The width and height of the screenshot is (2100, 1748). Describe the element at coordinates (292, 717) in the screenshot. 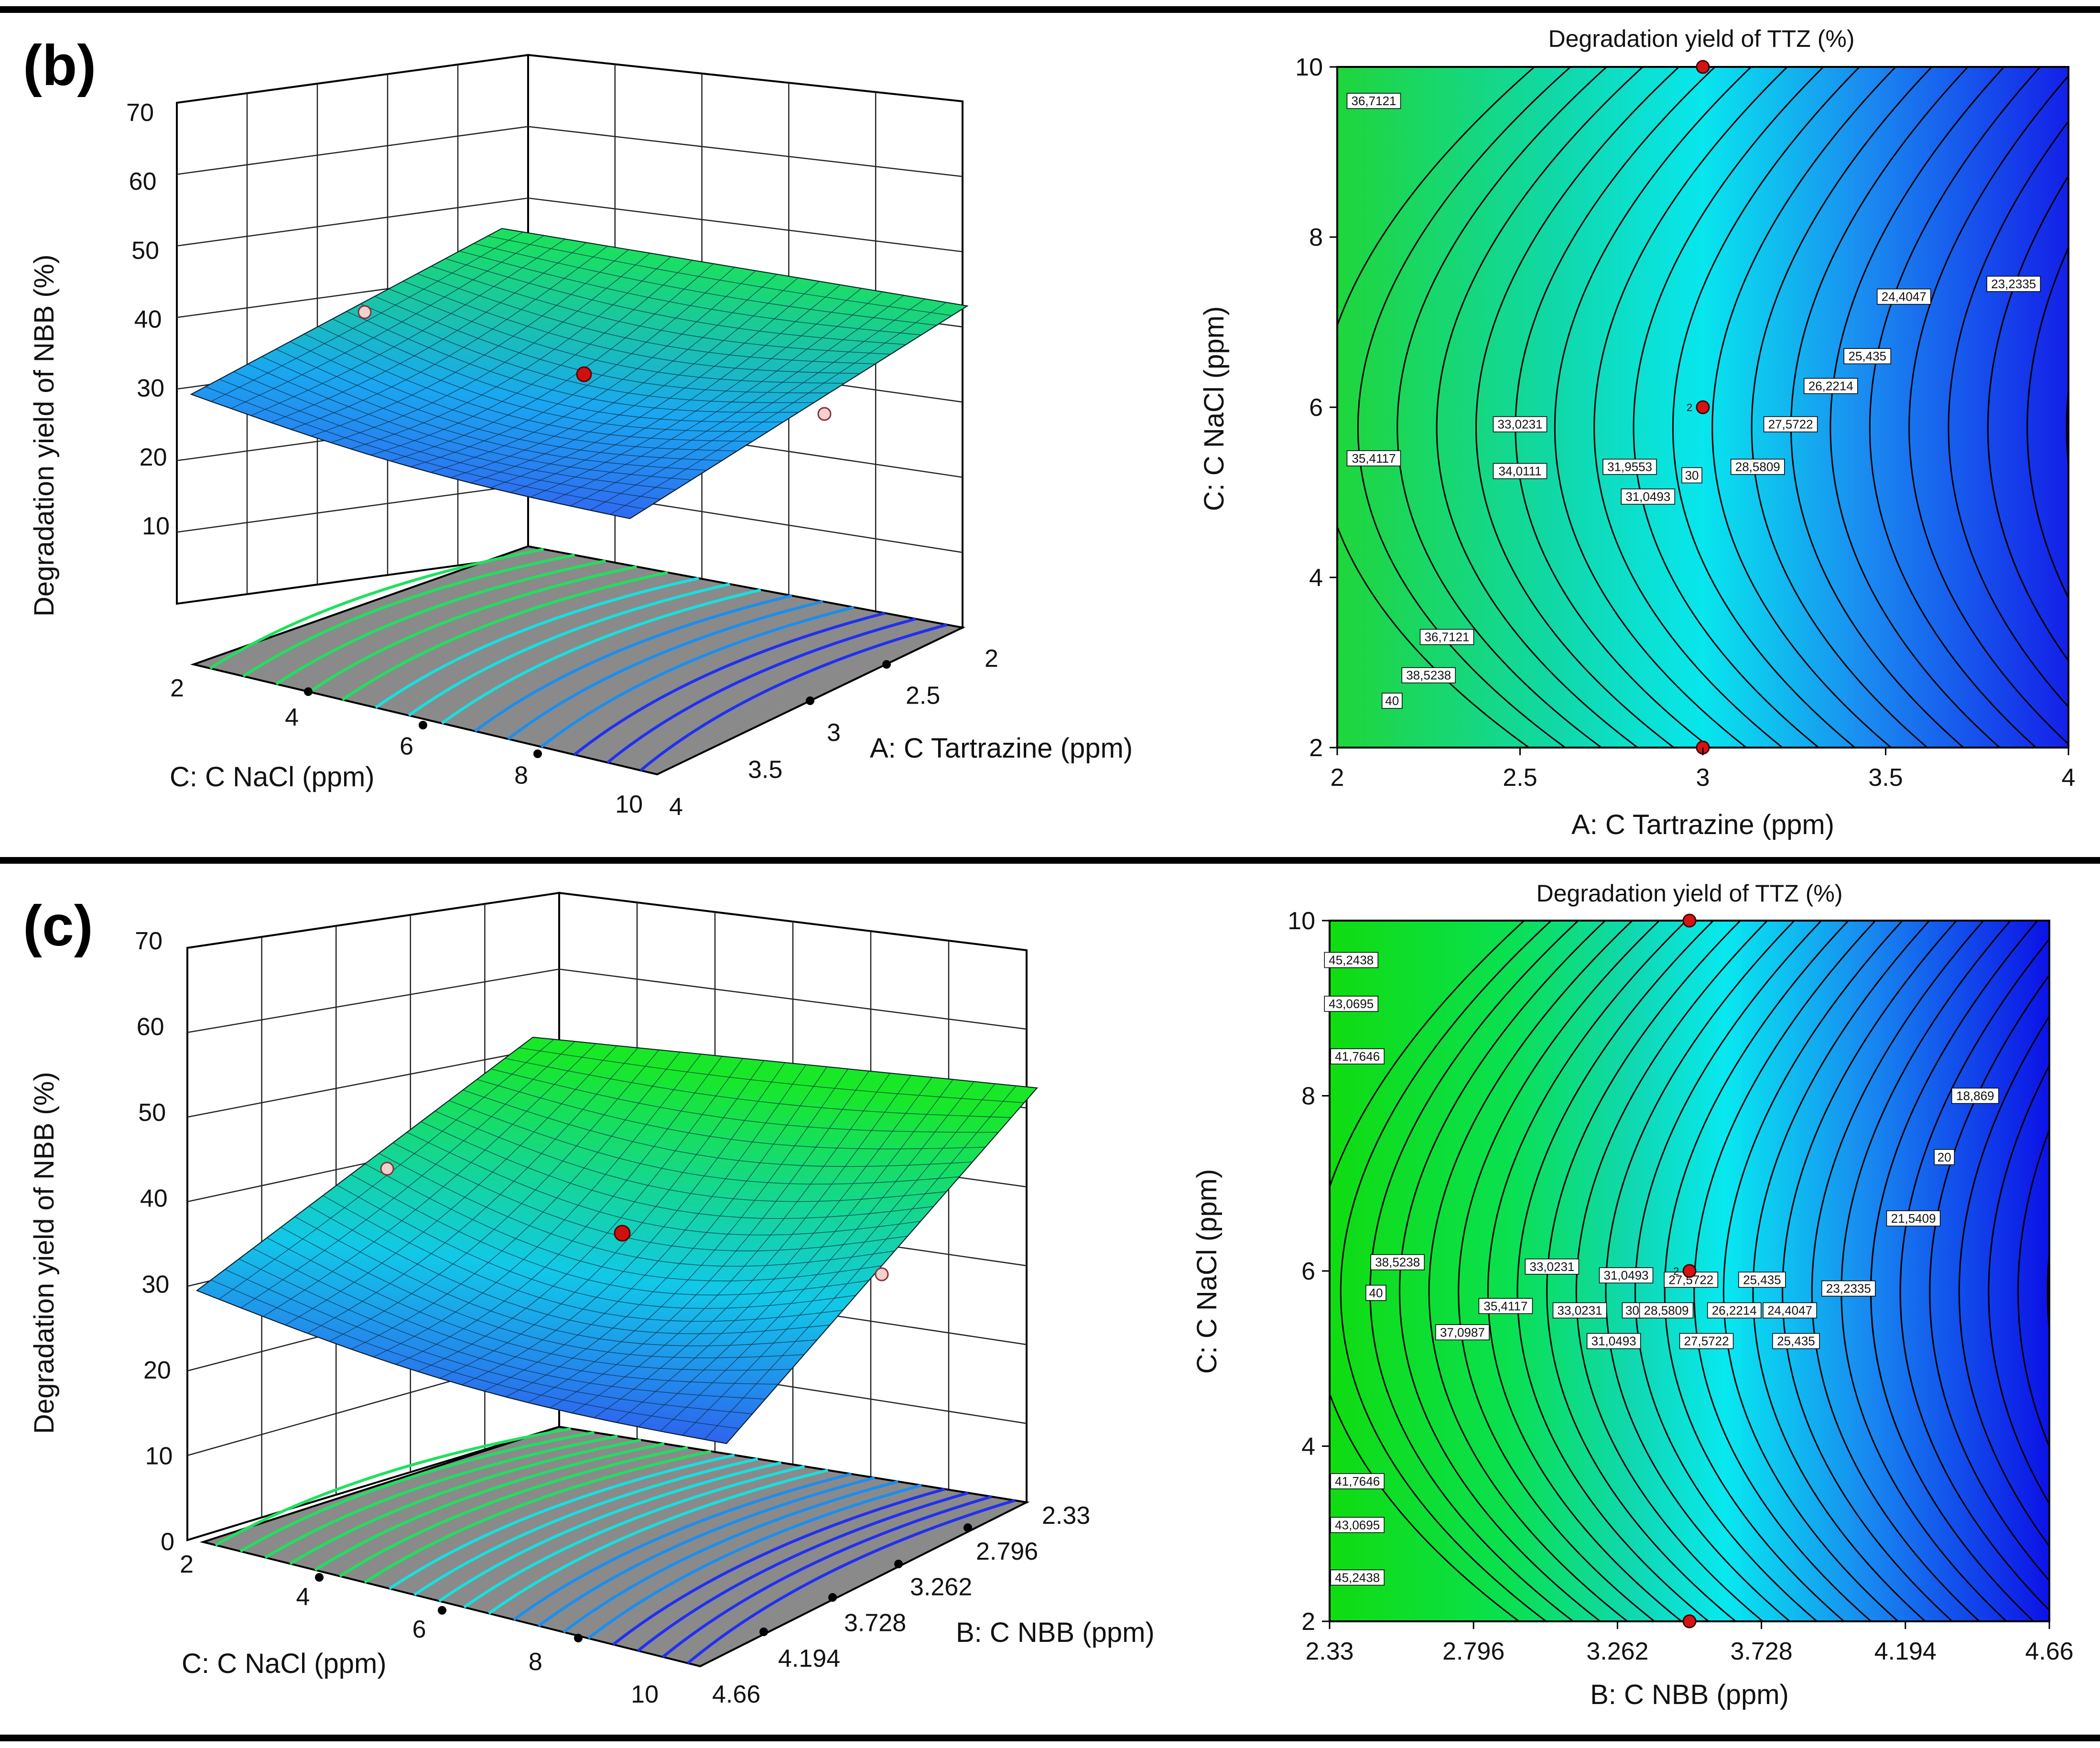

I see `b-left-tick-label: 4` at that location.